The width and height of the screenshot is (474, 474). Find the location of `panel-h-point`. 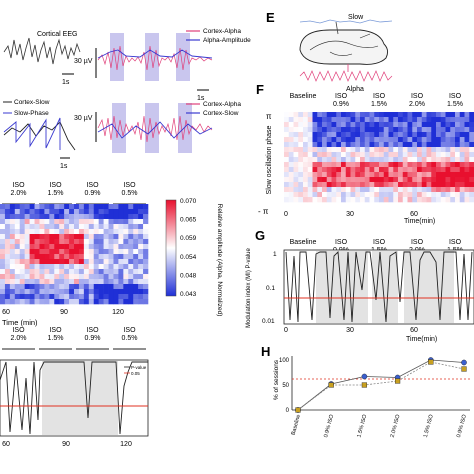

panel-h-point is located at coordinates (464, 362).